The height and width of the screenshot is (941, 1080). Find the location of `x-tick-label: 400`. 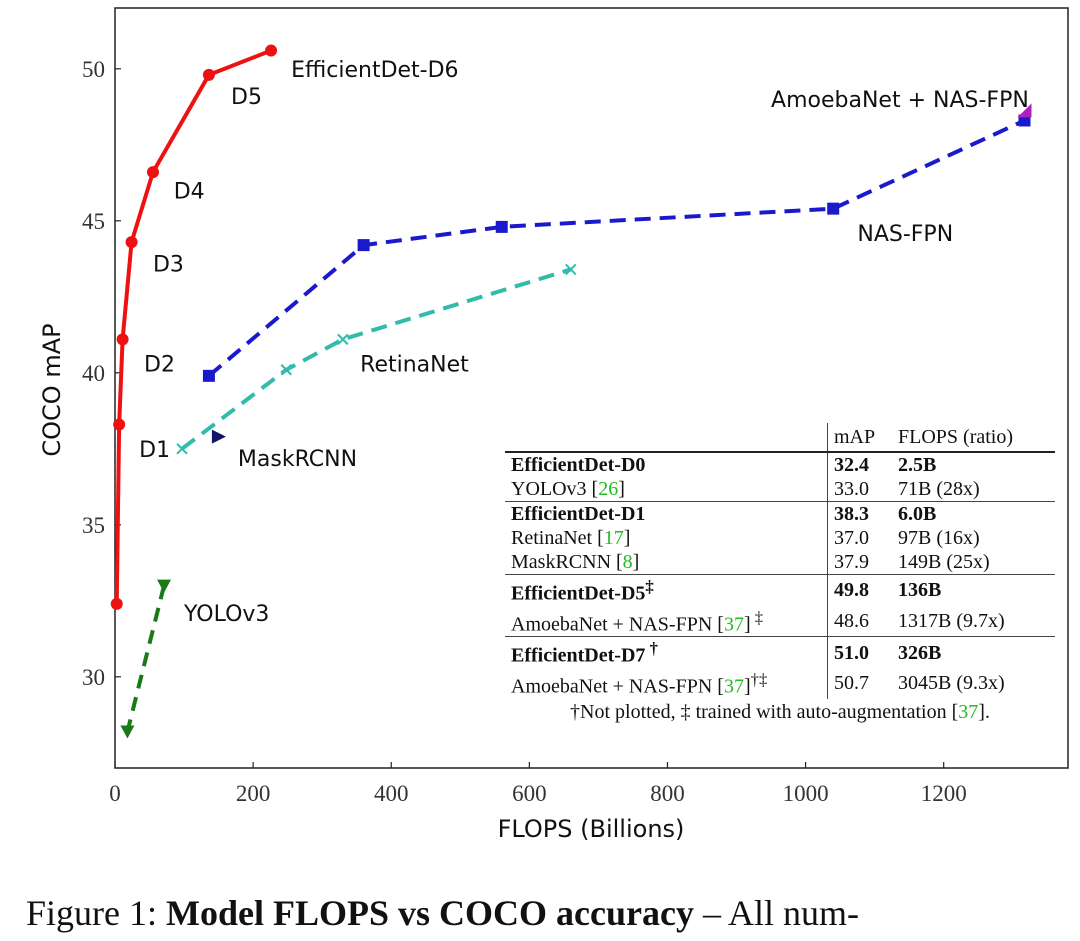

x-tick-label: 400 is located at coordinates (391, 793).